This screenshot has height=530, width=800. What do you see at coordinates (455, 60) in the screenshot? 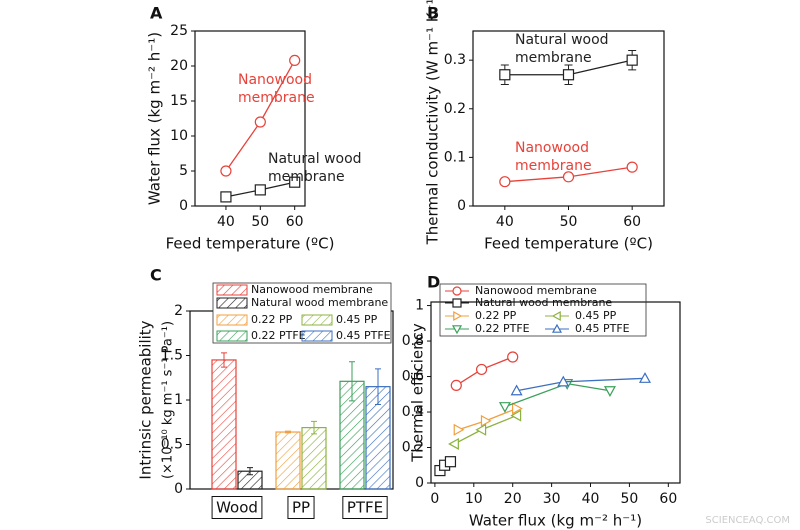
I see `y-tick-label: 0.3` at bounding box center [455, 60].